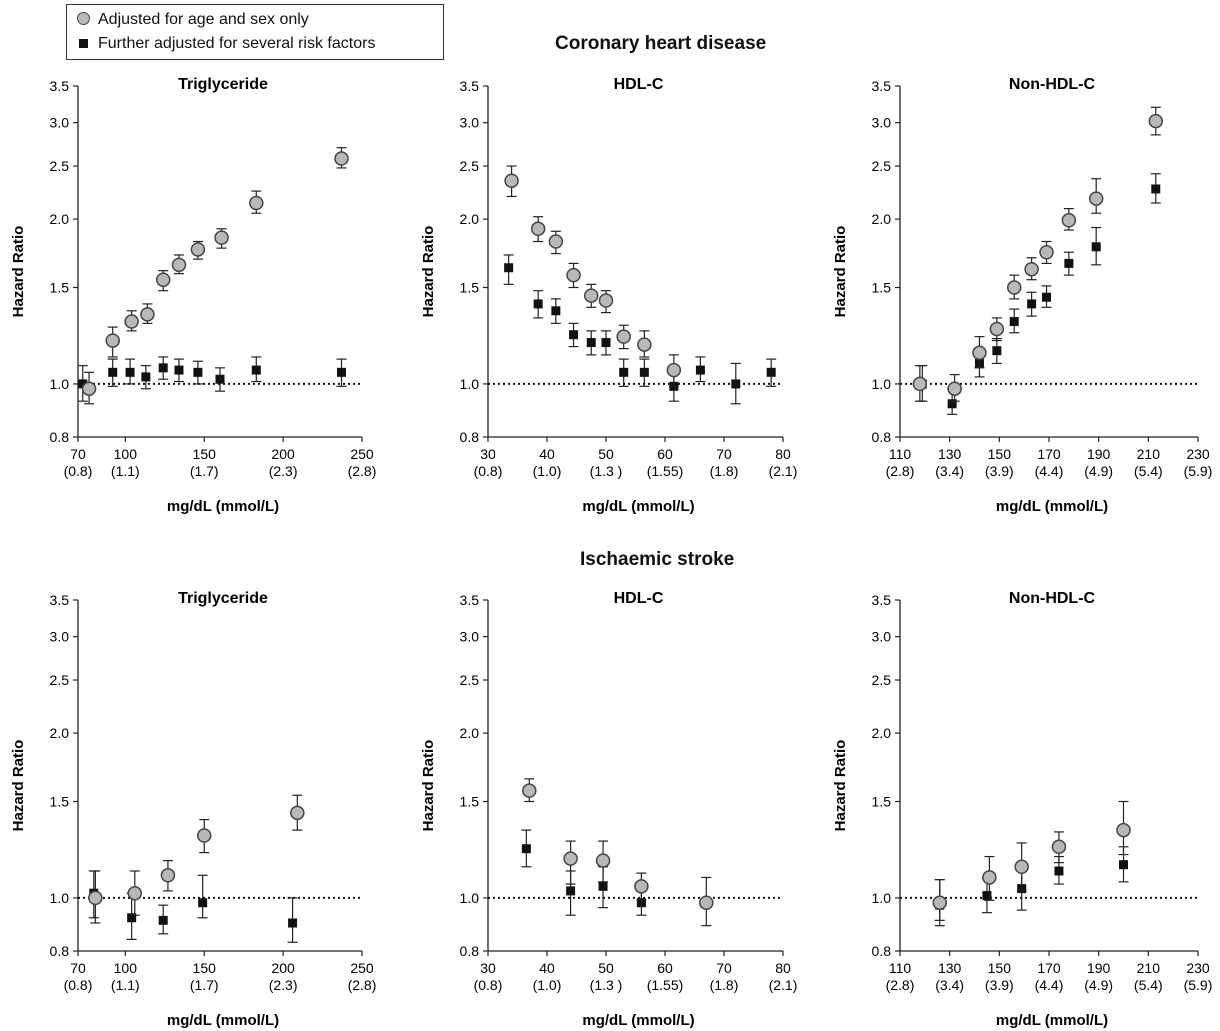  What do you see at coordinates (606, 454) in the screenshot?
I see `x-tick-label: 50` at bounding box center [606, 454].